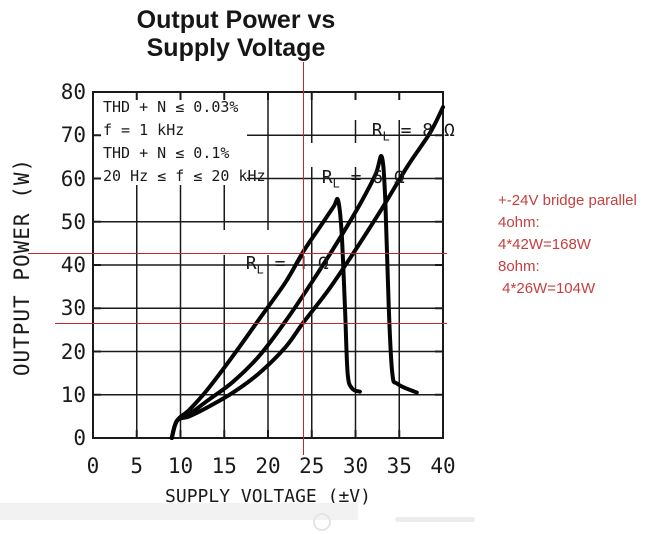 The width and height of the screenshot is (648, 534). Describe the element at coordinates (422, 130) in the screenshot. I see `rl-rest: = 8 Ω` at that location.